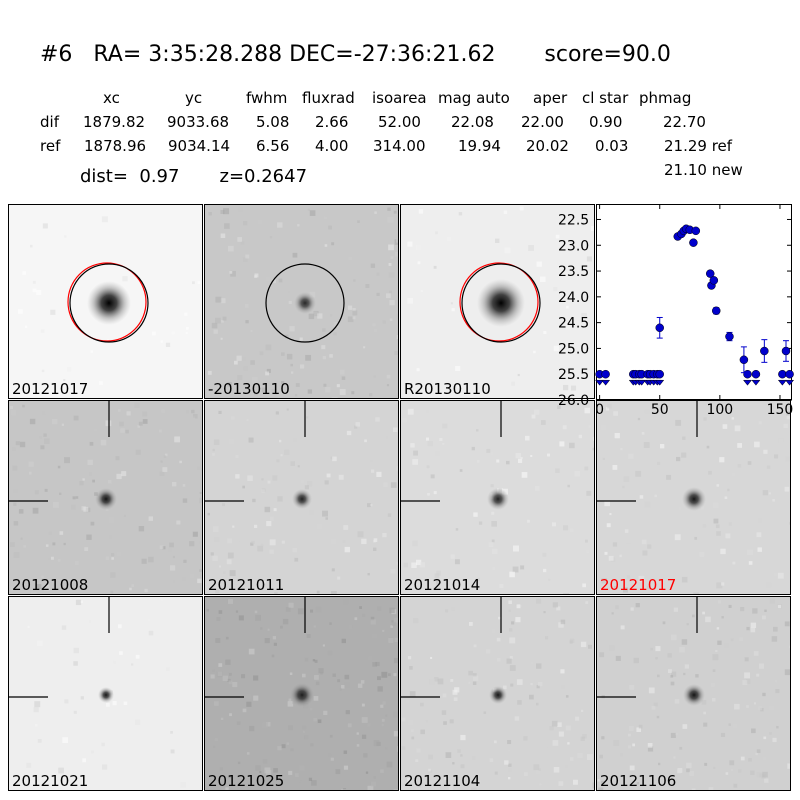 This screenshot has height=800, width=800. What do you see at coordinates (50, 781) in the screenshot?
I see `stamp-date-label: 20121021` at bounding box center [50, 781].